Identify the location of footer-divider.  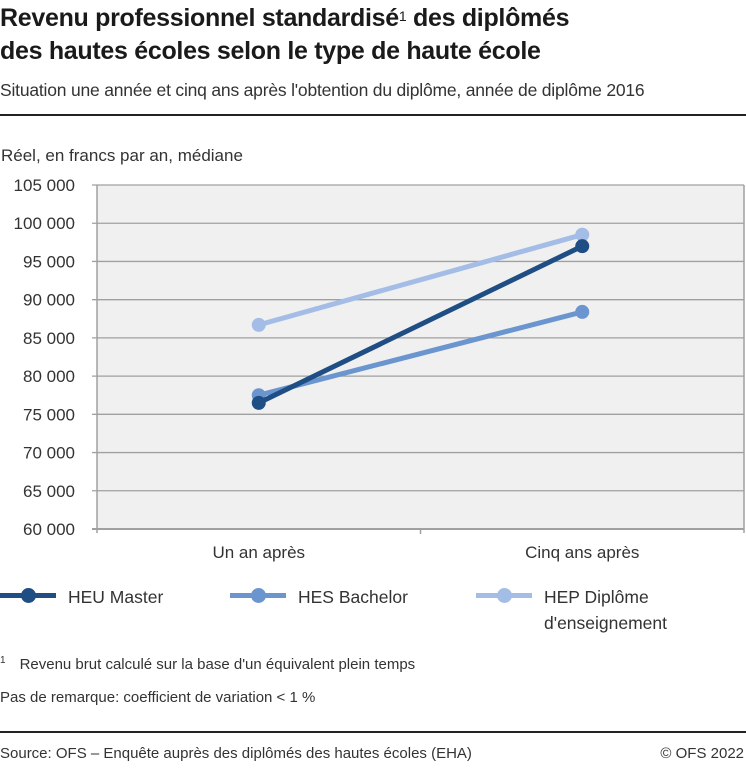
(373, 732).